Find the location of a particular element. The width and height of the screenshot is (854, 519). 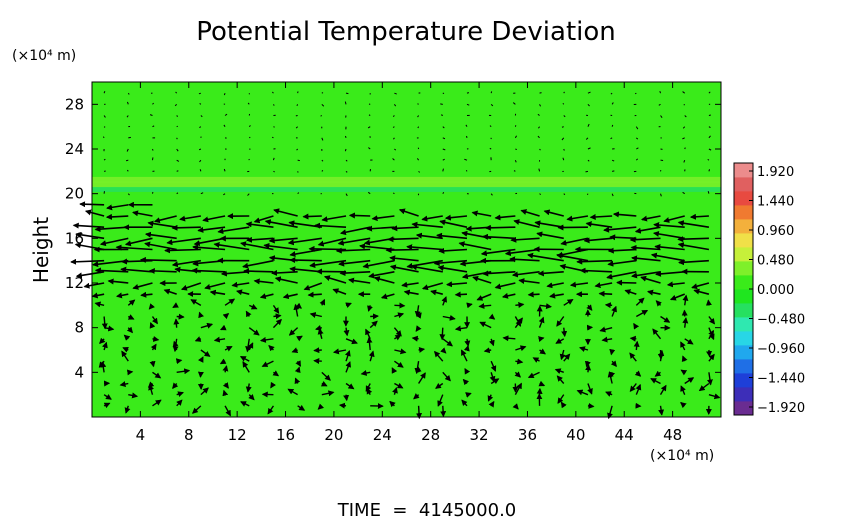

band-stripe is located at coordinates (406, 184).